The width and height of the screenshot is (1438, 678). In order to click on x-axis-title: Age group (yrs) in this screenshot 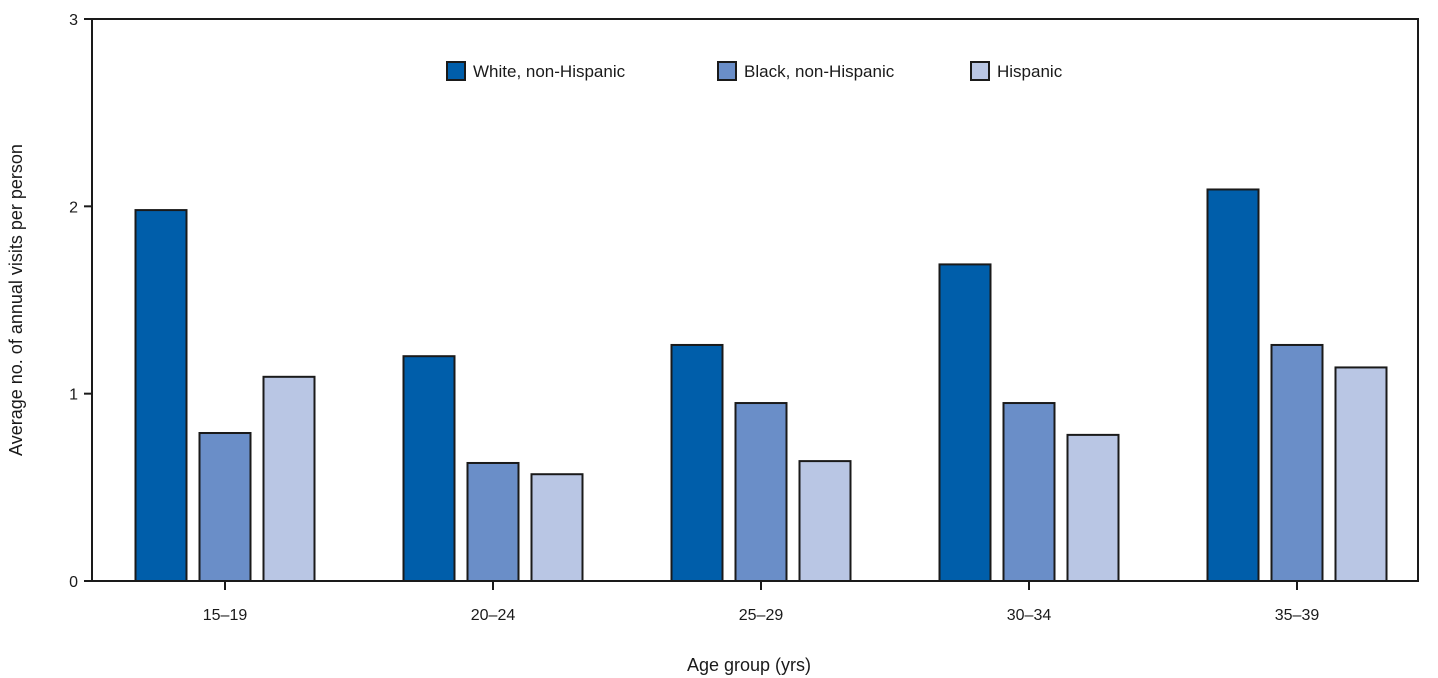, I will do `click(749, 665)`.